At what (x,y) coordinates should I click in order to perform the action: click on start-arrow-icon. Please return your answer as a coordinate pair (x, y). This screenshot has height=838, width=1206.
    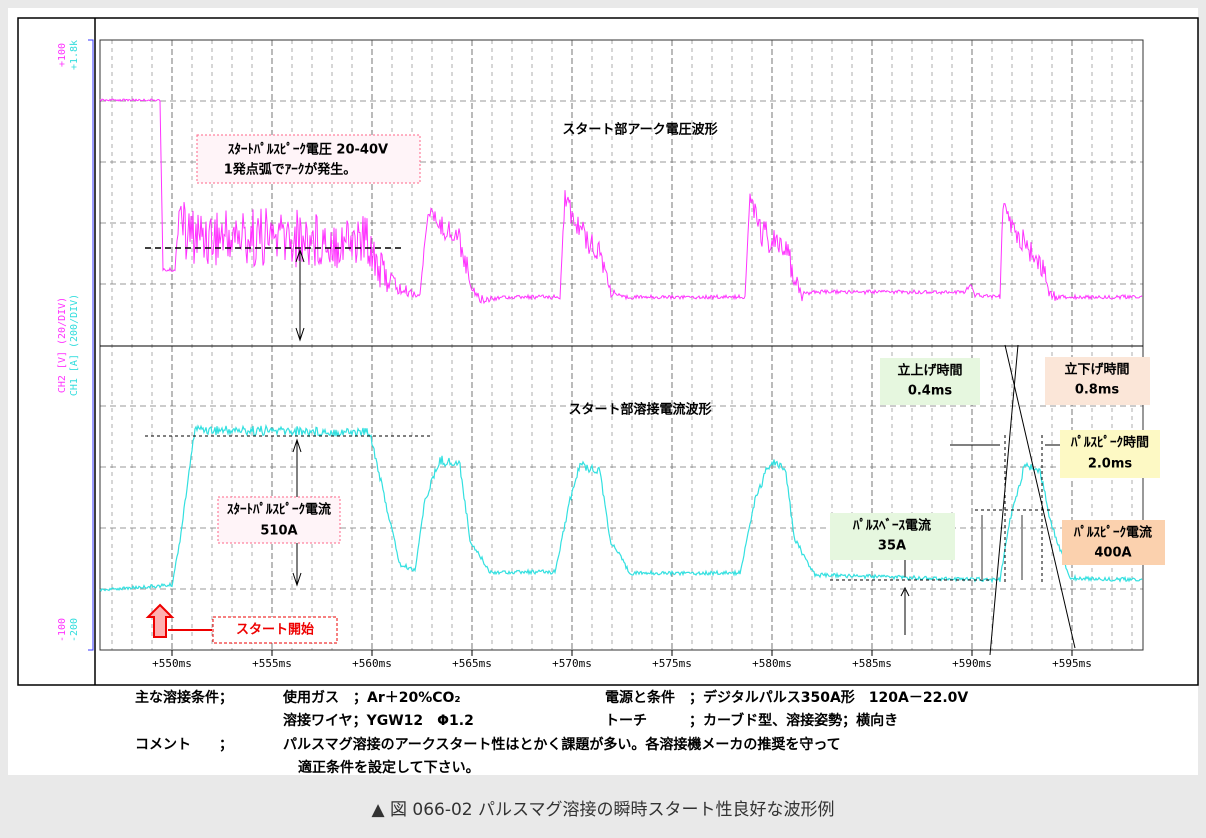
    Looking at the image, I should click on (160, 620).